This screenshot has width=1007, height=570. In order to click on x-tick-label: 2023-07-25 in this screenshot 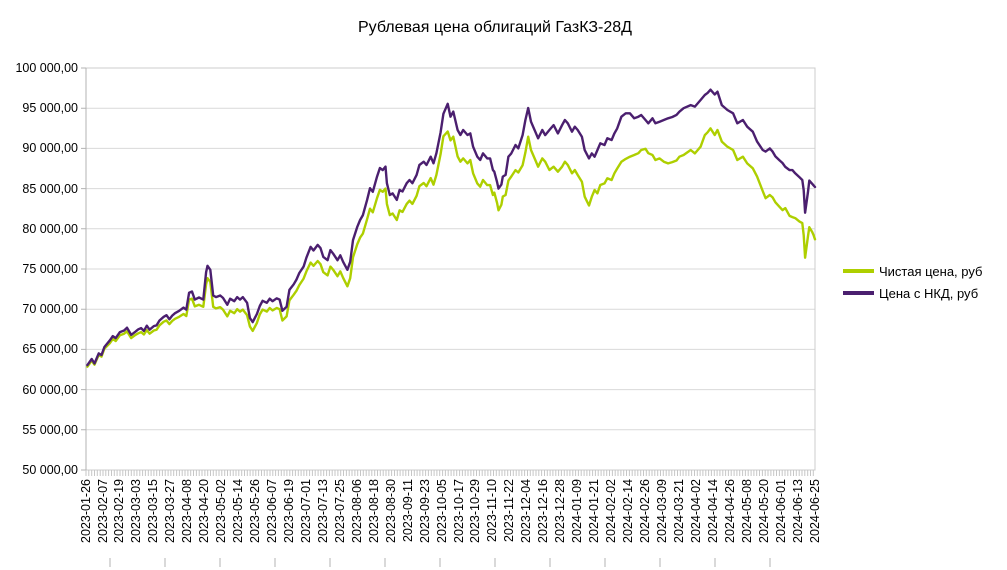, I will do `click(339, 511)`.